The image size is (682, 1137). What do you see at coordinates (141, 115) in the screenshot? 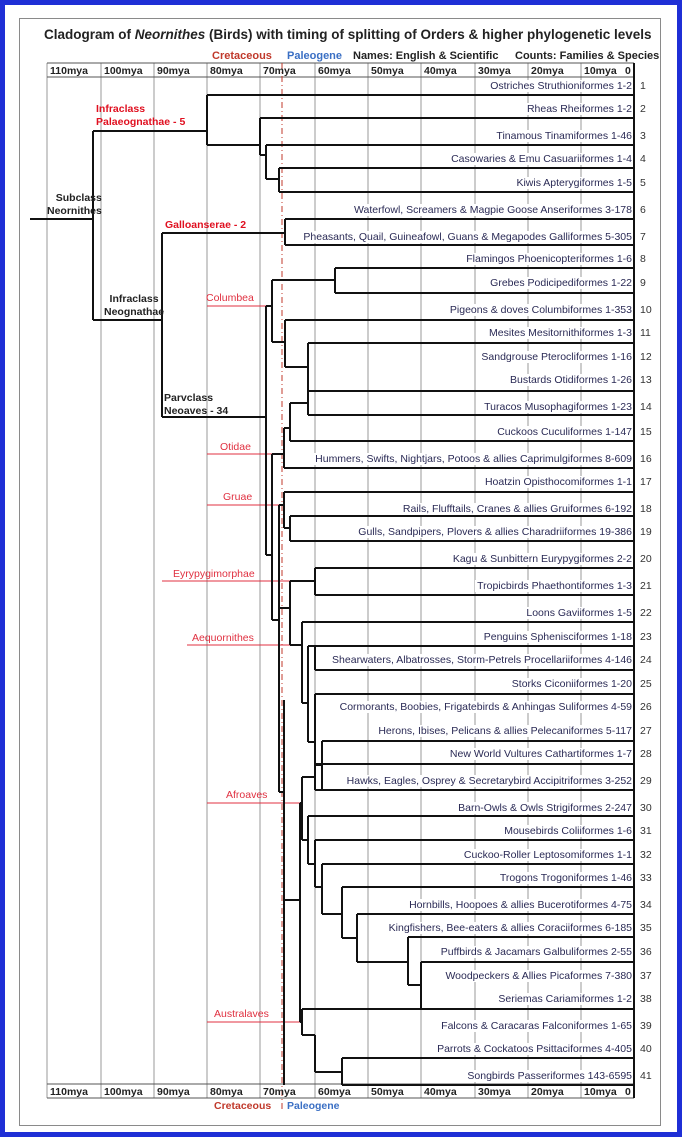
I see `clade-label-palaeognathae: Infraclass Palaeognathae - 5` at bounding box center [141, 115].